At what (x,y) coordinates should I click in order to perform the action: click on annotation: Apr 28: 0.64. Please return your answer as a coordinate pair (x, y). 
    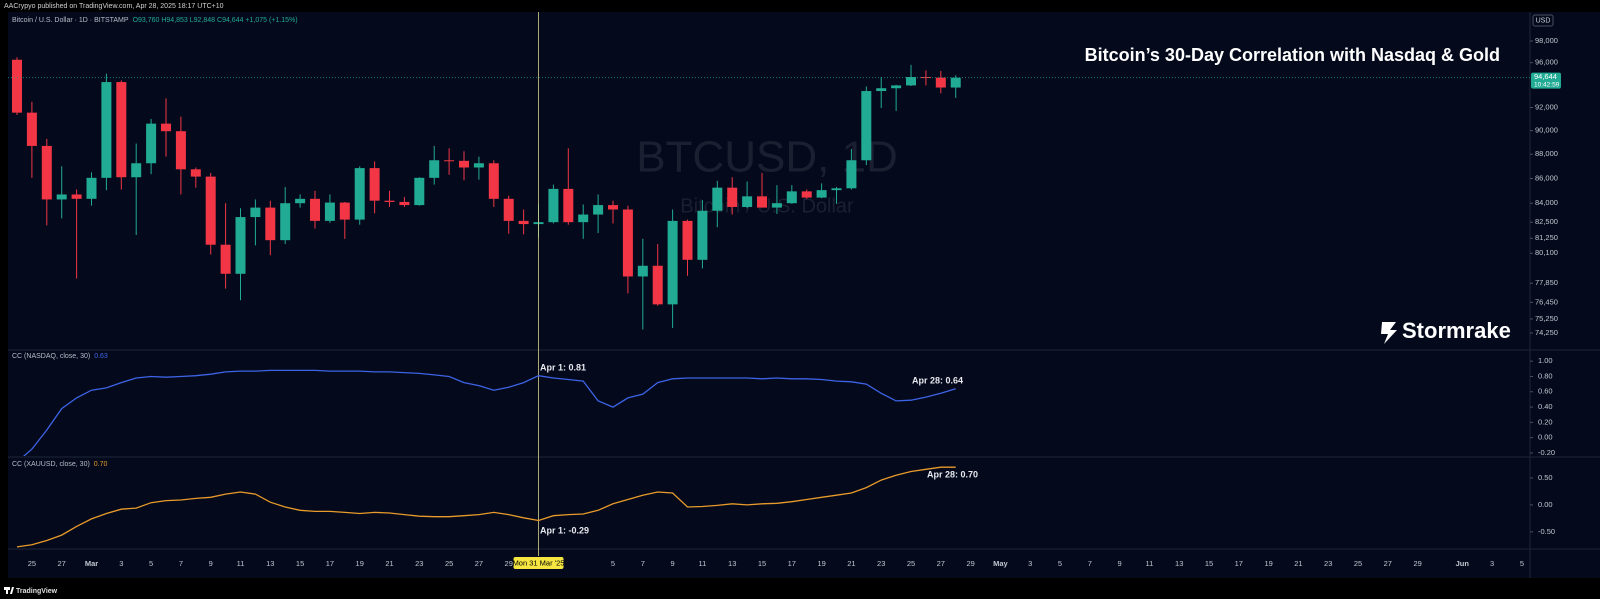
    Looking at the image, I should click on (937, 380).